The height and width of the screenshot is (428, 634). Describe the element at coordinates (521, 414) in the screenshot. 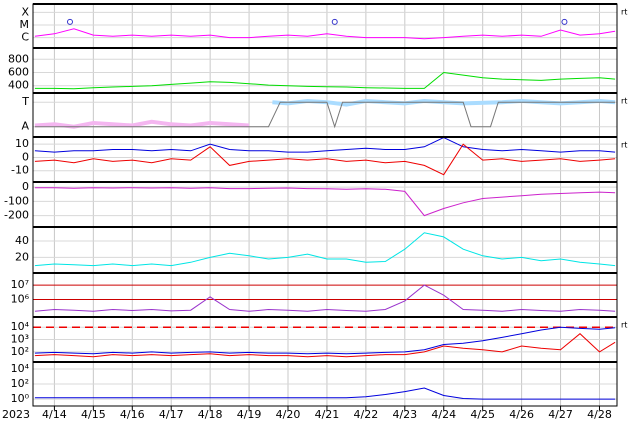

I see `x-tick-label: 4/26` at that location.